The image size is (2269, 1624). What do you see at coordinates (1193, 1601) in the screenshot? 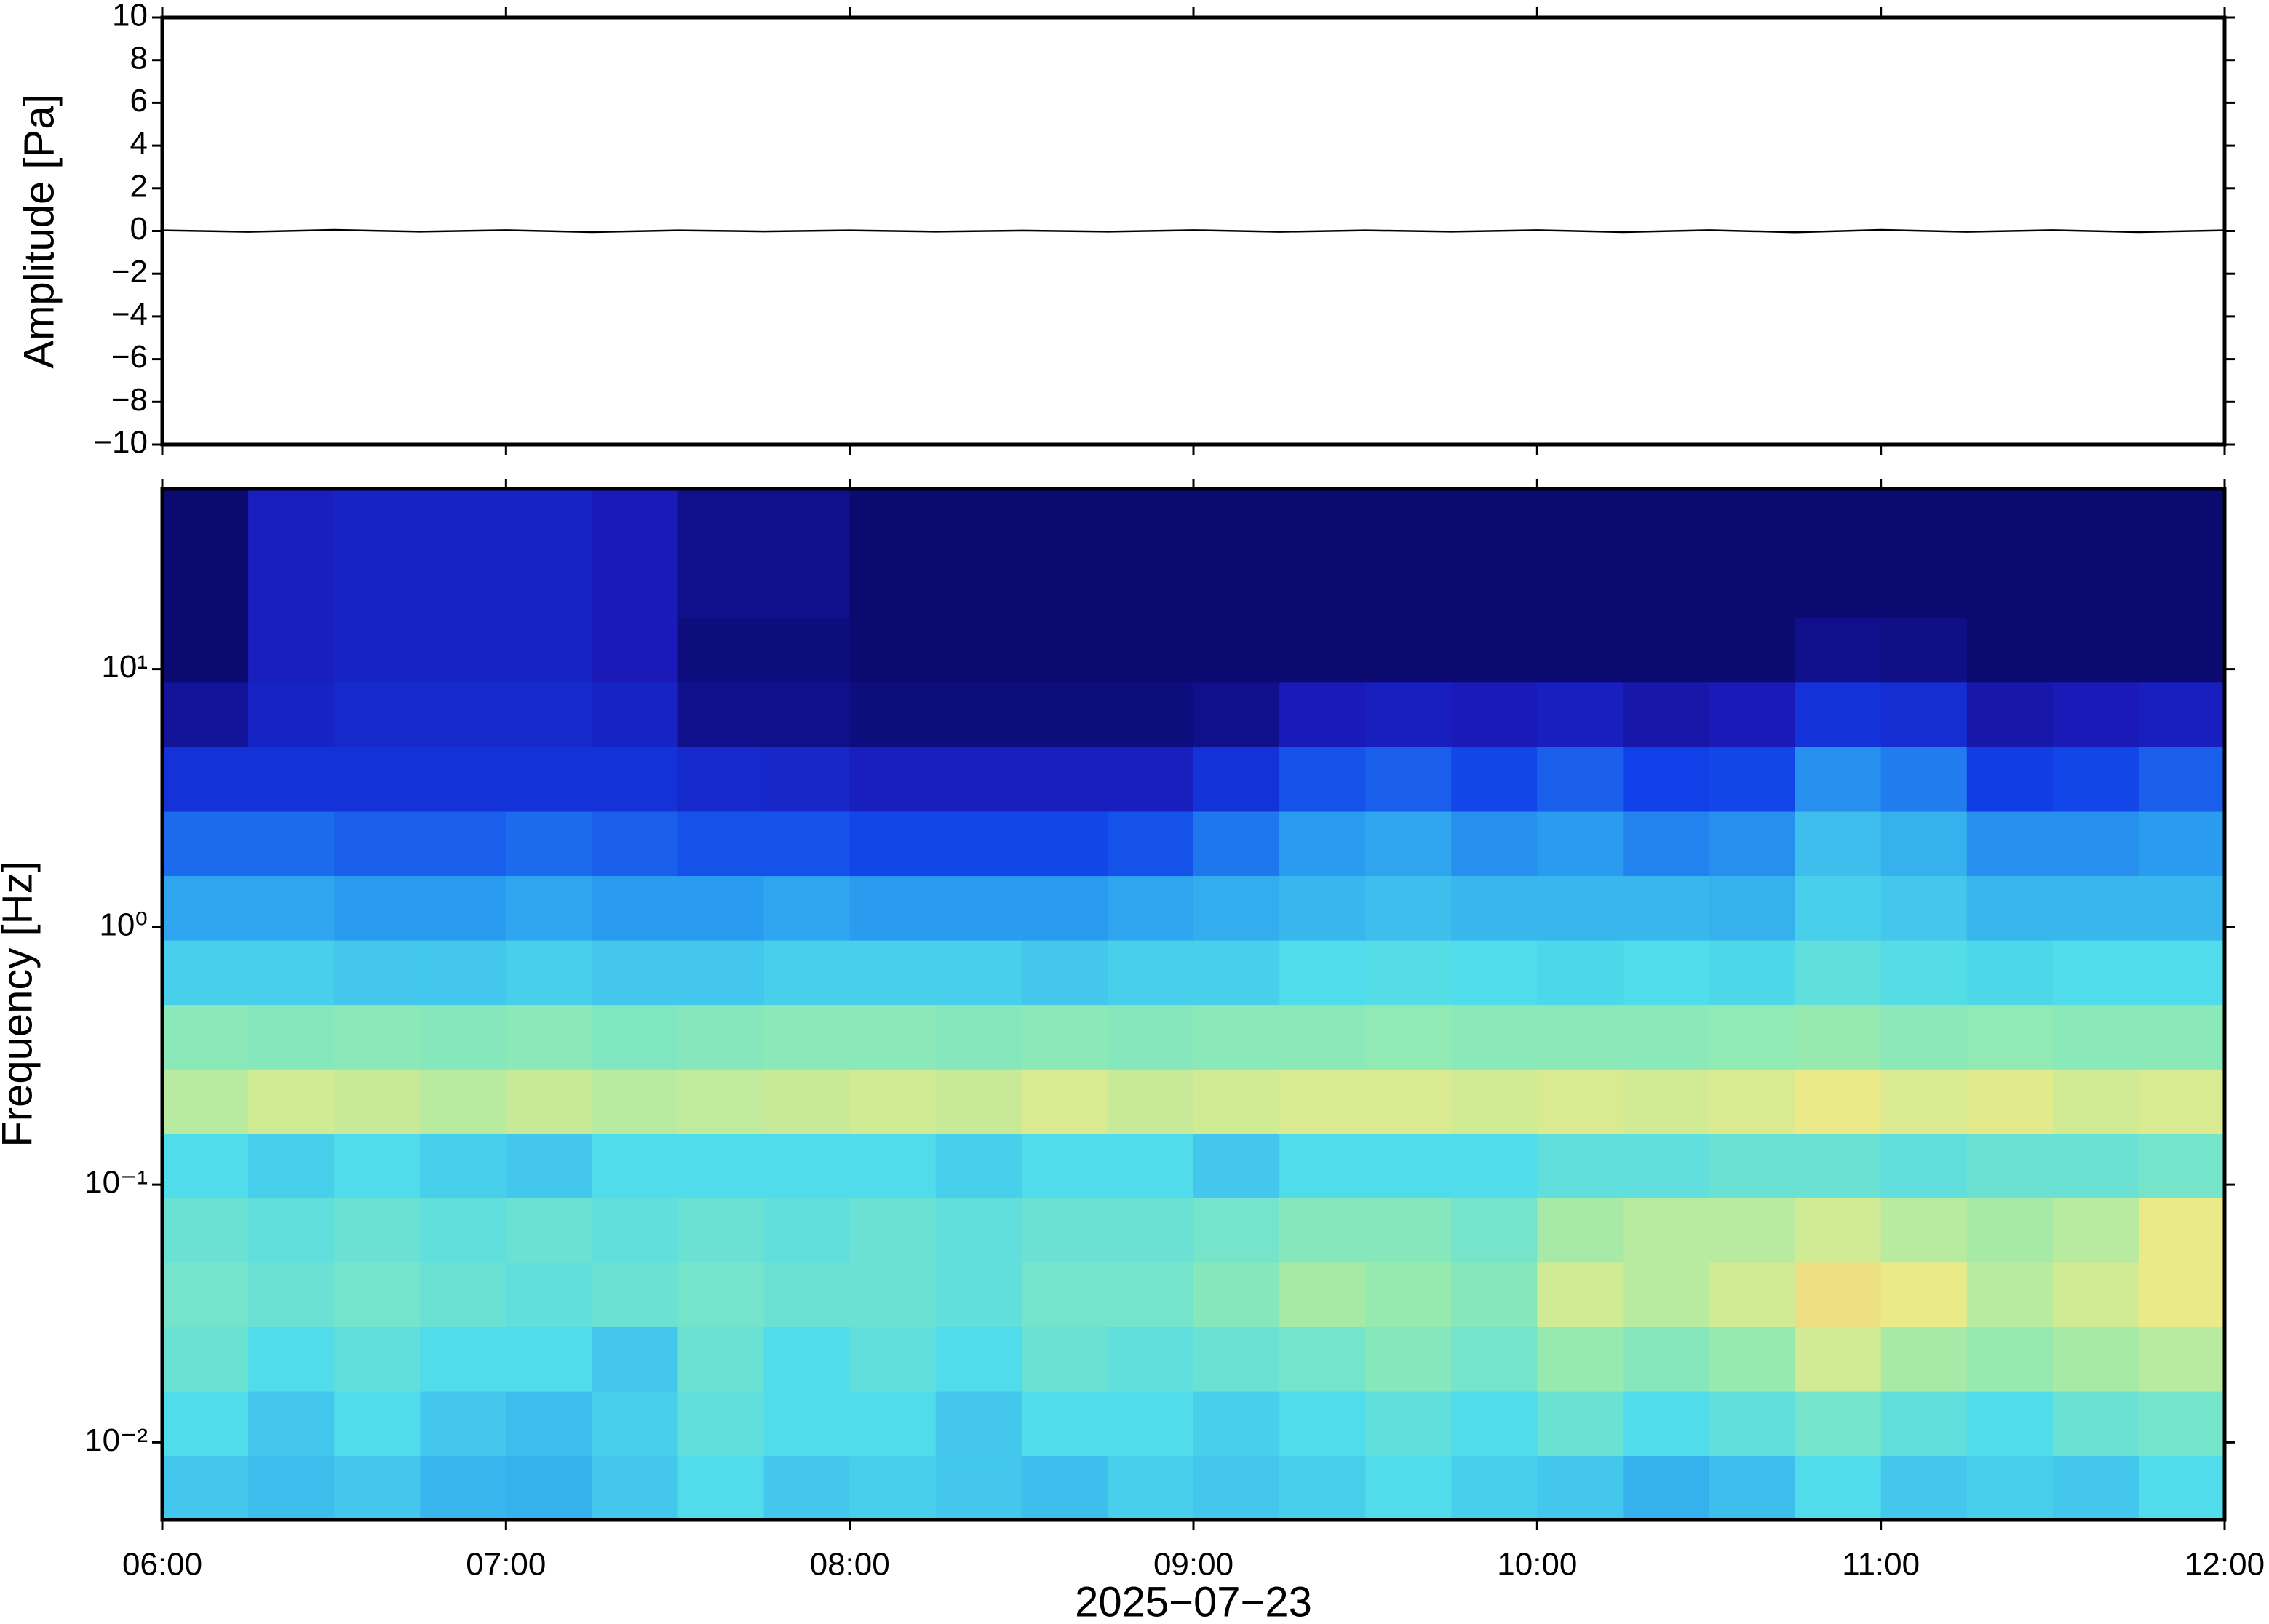
I see `x-axis-label: 2025−07−23` at bounding box center [1193, 1601].